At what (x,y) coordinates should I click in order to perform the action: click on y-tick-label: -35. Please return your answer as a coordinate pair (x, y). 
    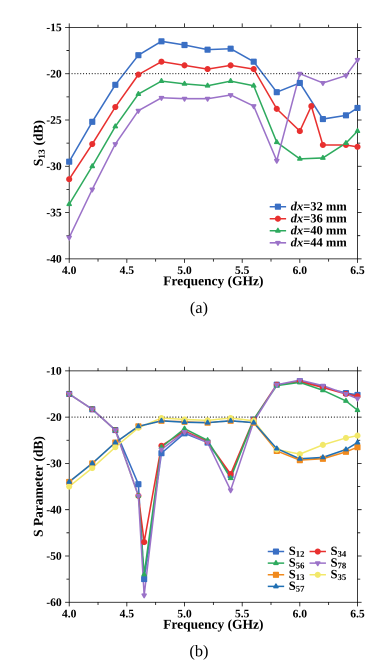
    Looking at the image, I should click on (54, 212).